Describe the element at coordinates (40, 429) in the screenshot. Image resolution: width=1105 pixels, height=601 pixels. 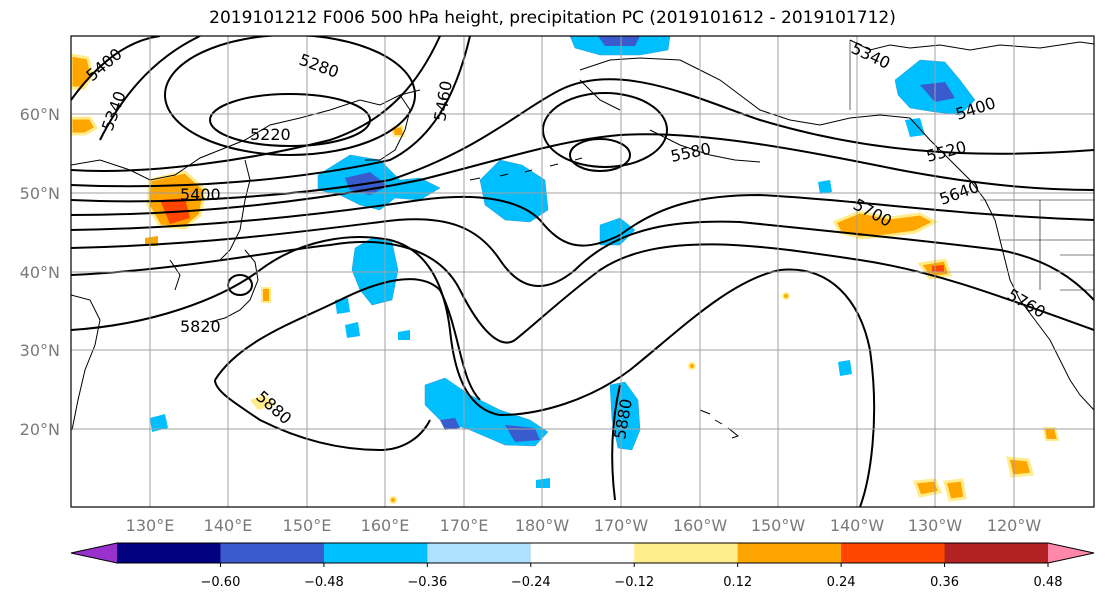
I see `lat-label-20n: 20°N` at that location.